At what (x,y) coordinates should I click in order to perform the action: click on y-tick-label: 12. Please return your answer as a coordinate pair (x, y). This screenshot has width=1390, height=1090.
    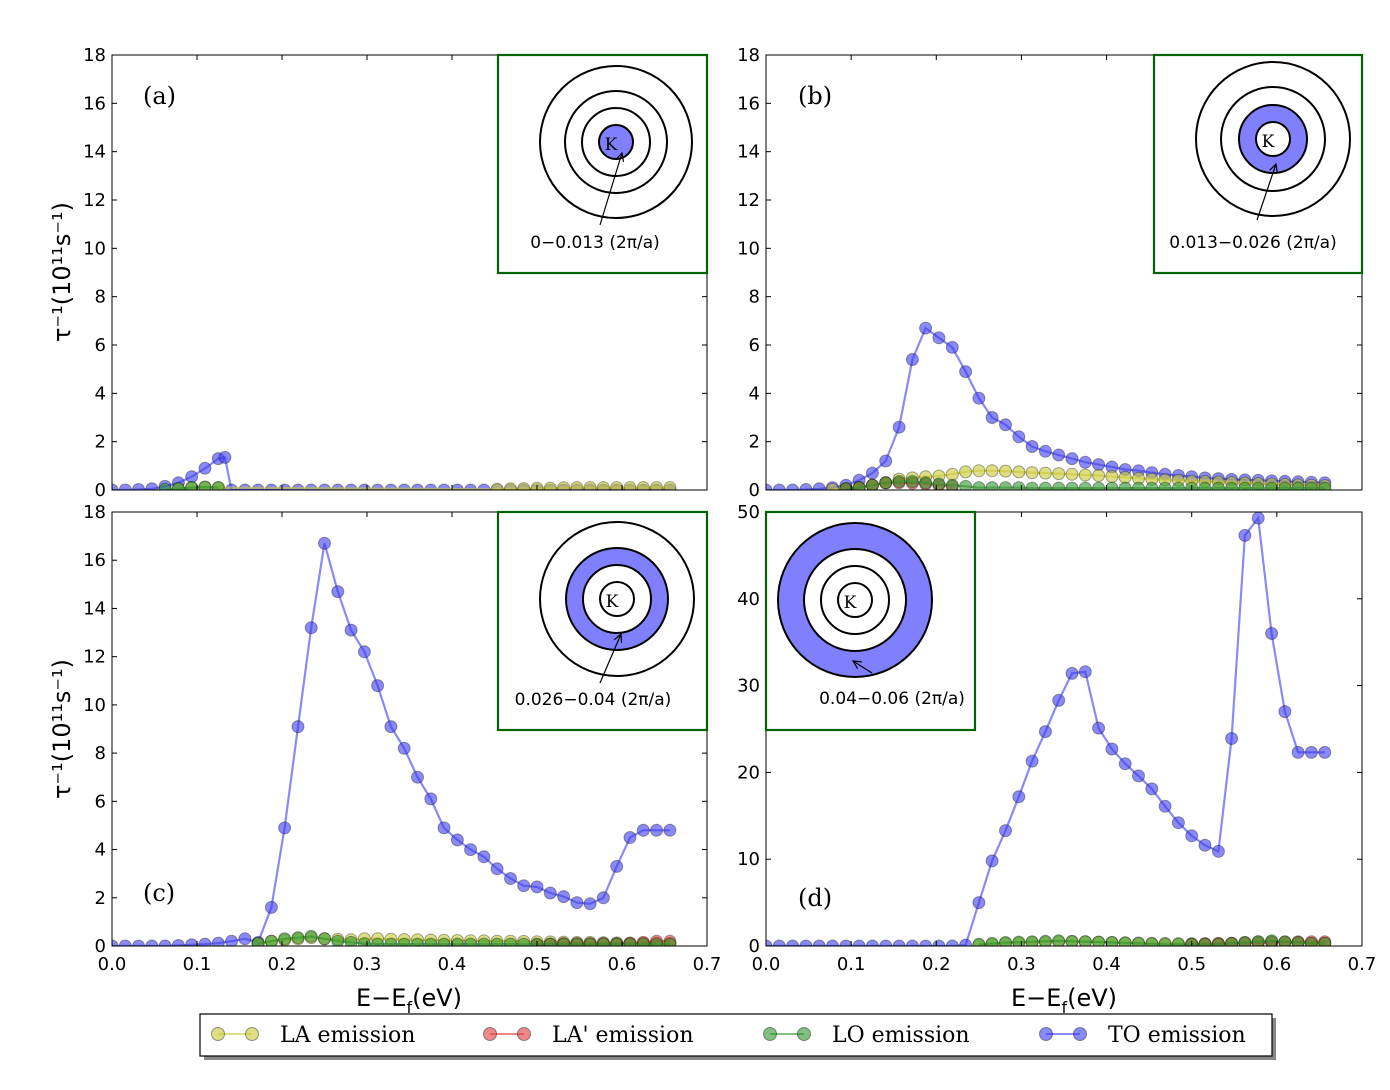
    Looking at the image, I should click on (94, 657).